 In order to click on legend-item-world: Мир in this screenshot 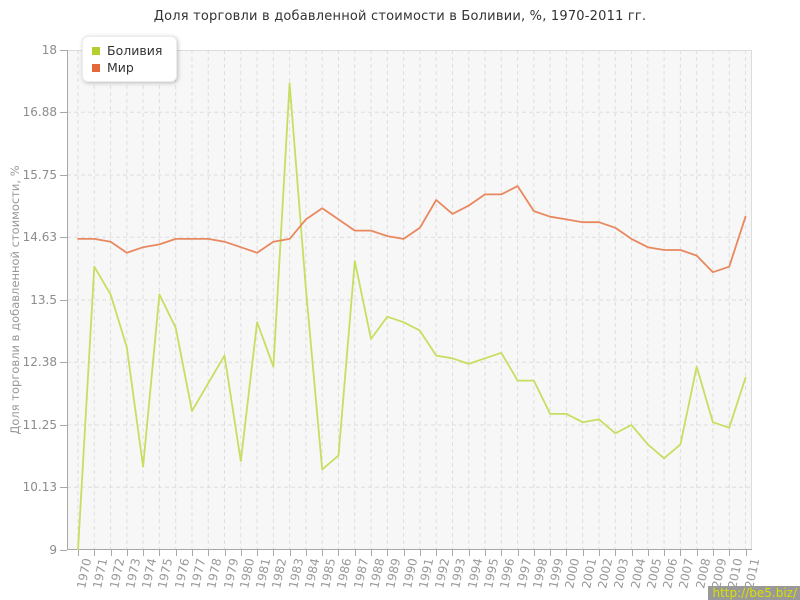, I will do `click(127, 67)`.